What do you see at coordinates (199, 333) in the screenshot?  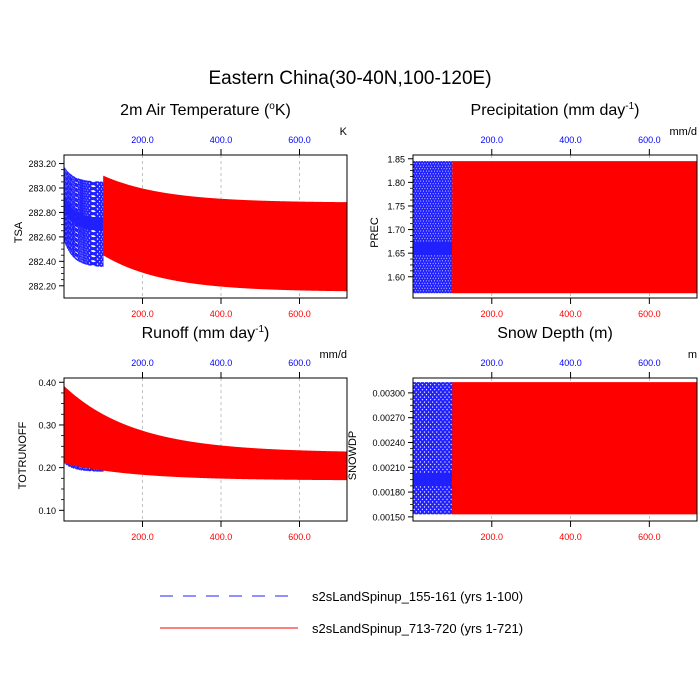 I see `panel-title-main: Runoff (mm day` at bounding box center [199, 333].